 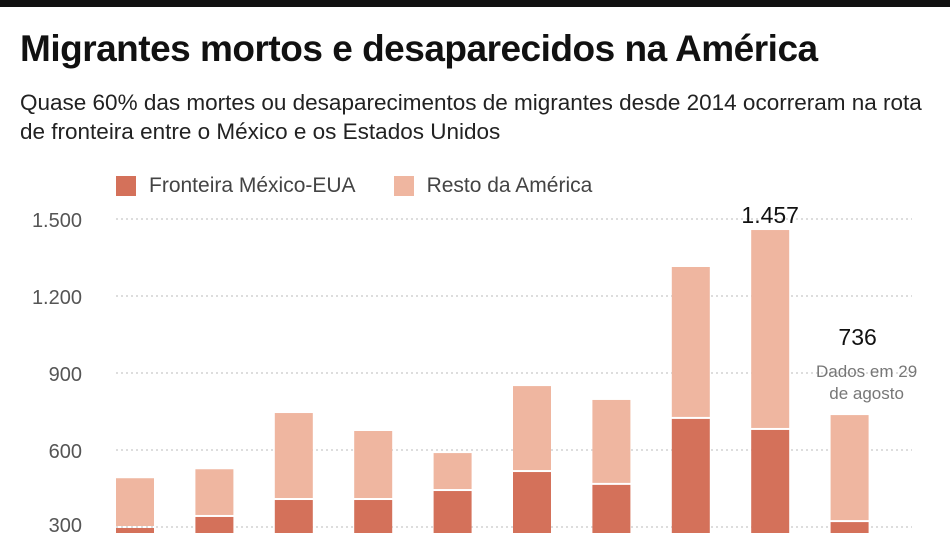 What do you see at coordinates (57, 298) in the screenshot?
I see `y-tick-label: 1.200` at bounding box center [57, 298].